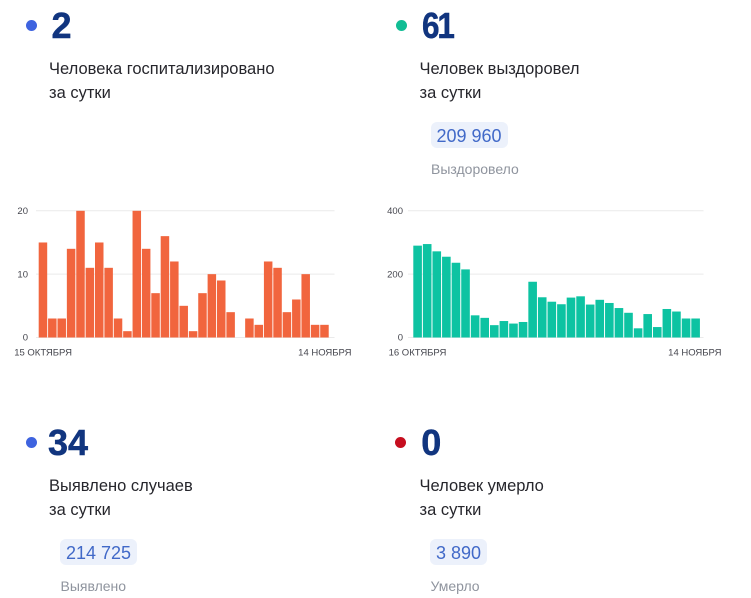 This screenshot has height=598, width=751. Describe the element at coordinates (418, 353) in the screenshot. I see `svg-text: 16 ОКТЯБРЯ` at that location.